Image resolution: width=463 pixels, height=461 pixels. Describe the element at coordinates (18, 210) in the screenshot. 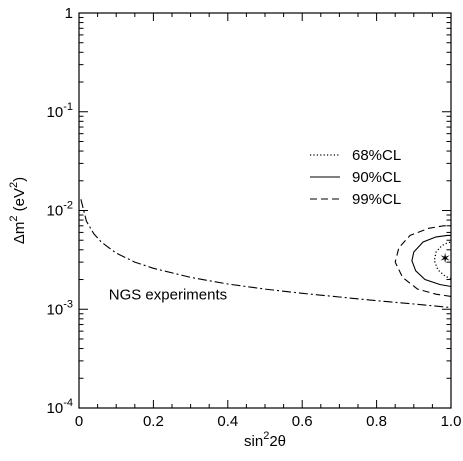

I see `y-axis-title: Δm2 (eV2)` at that location.